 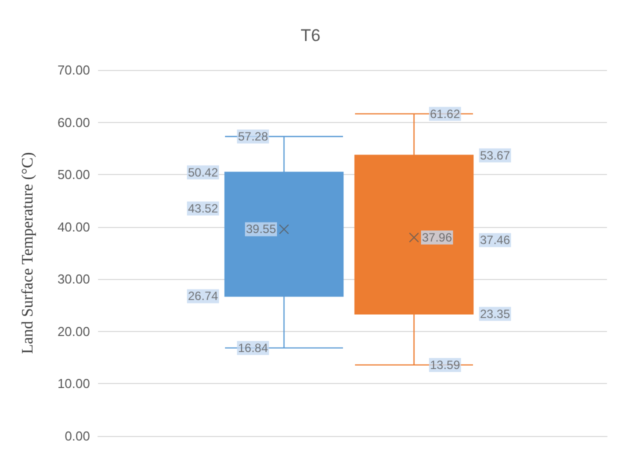 I want to click on y-tick-label: 30.00, so click(x=73, y=279).